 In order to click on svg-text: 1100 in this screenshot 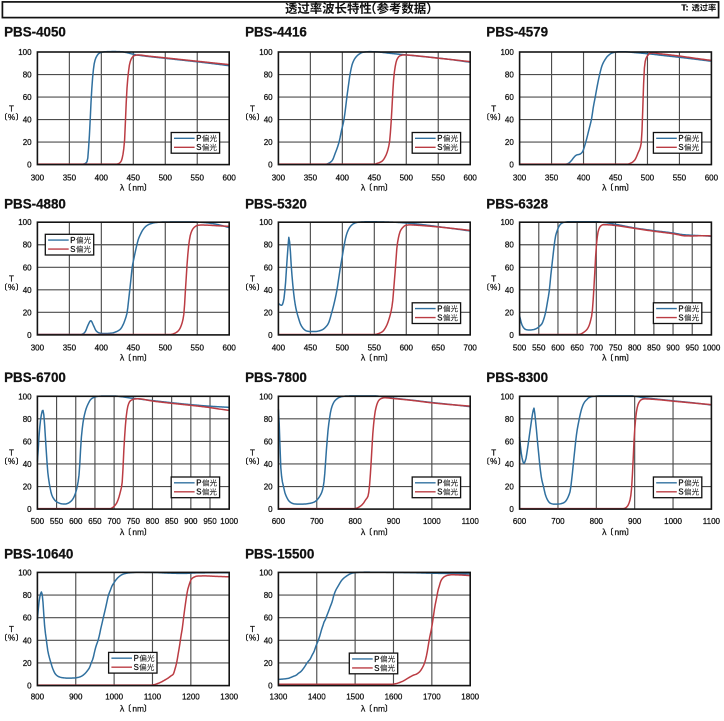, I will do `click(153, 696)`.